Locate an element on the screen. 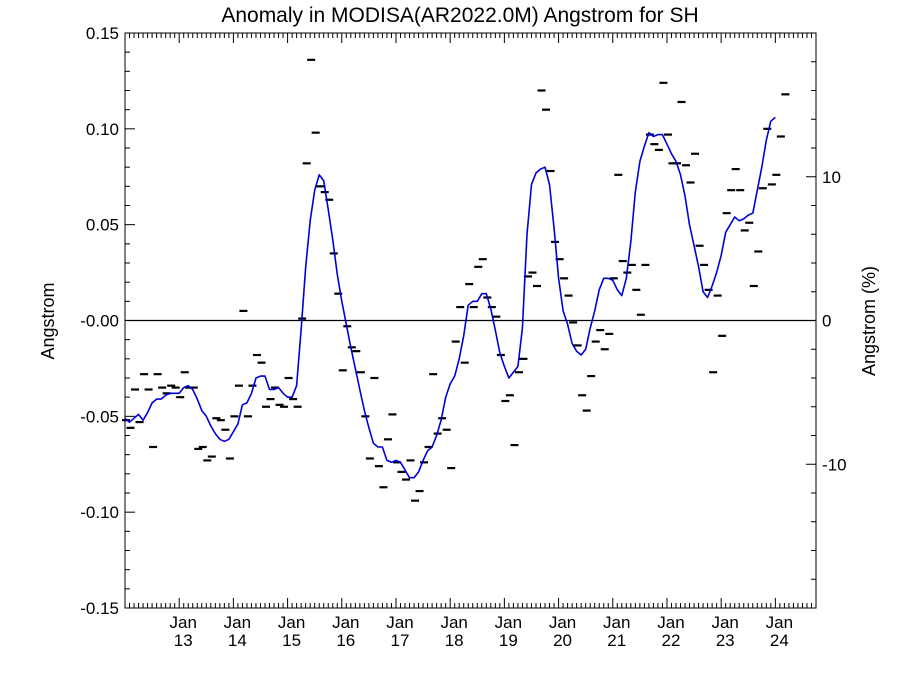 Image resolution: width=900 pixels, height=675 pixels. y-tick-label: -0.15 is located at coordinates (99, 608).